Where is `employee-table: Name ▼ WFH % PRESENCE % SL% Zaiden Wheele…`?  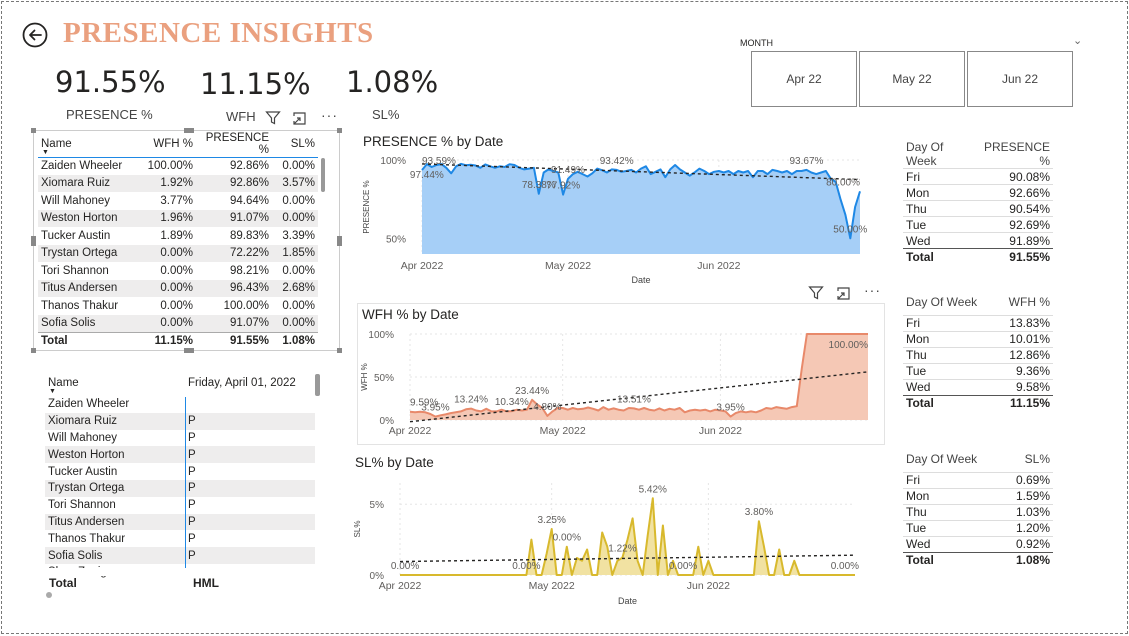
employee-table: Name ▼ WFH % PRESENCE % SL% Zaiden Wheele… is located at coordinates (178, 240).